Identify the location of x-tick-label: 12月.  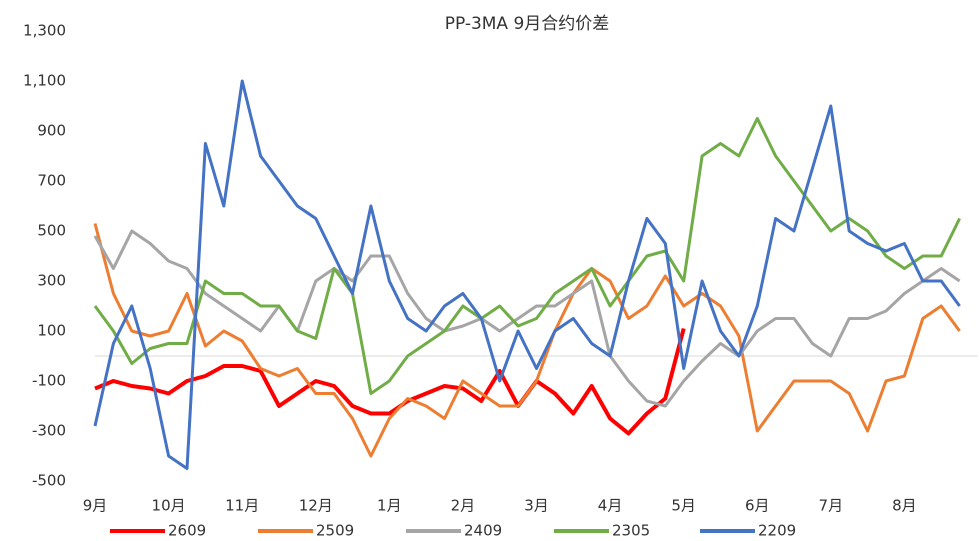
(316, 506).